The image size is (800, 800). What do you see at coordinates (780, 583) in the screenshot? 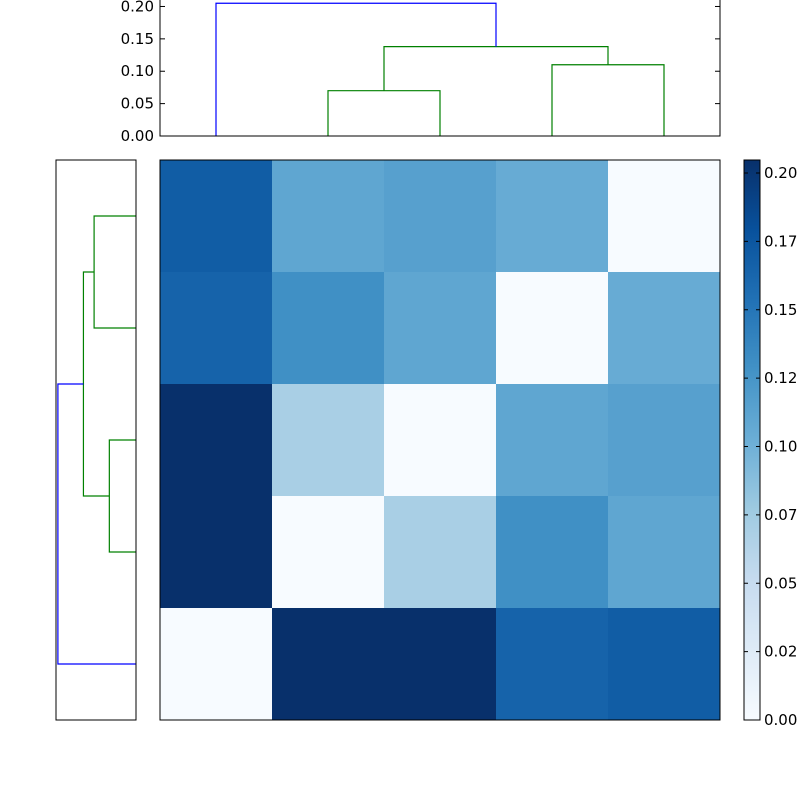
I see `colorbar-tick-label: 0.05` at bounding box center [780, 583].